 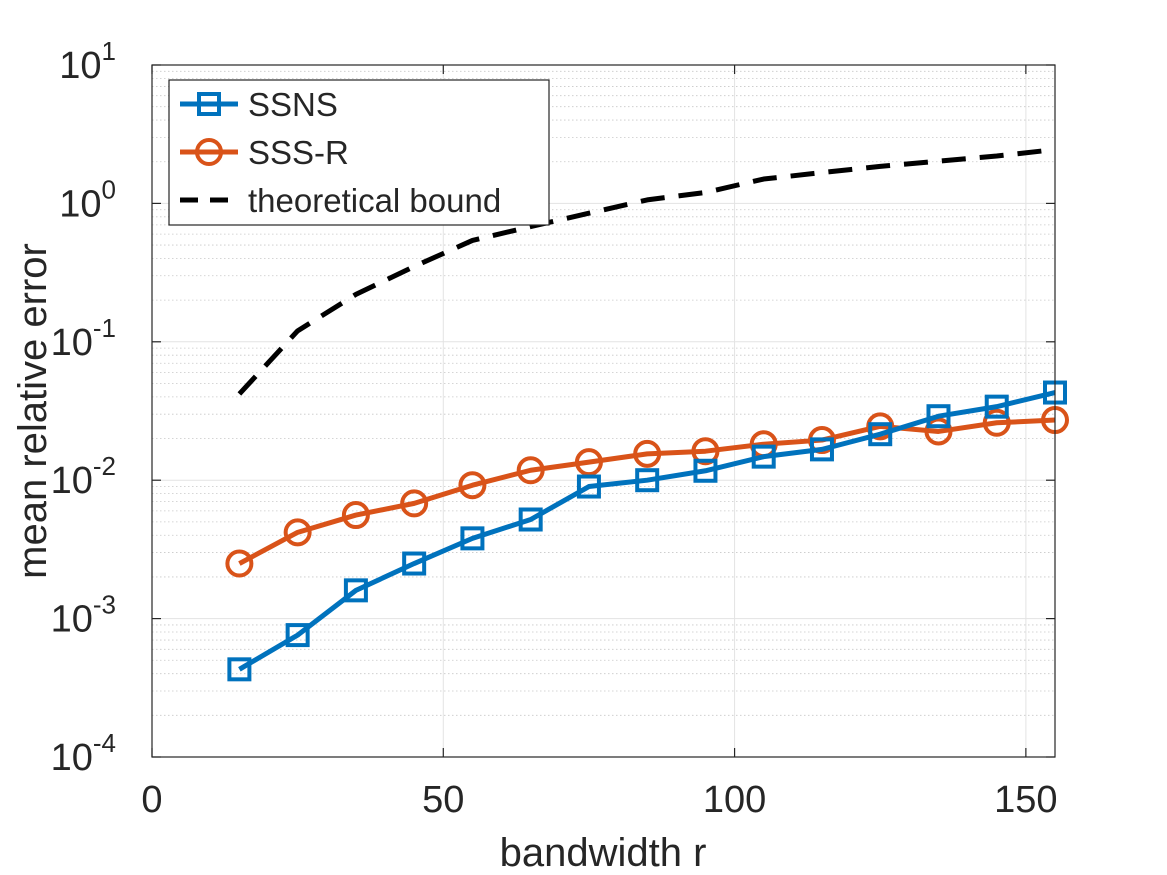 I want to click on y-tick-label: 10⁻¹, so click(x=83, y=338).